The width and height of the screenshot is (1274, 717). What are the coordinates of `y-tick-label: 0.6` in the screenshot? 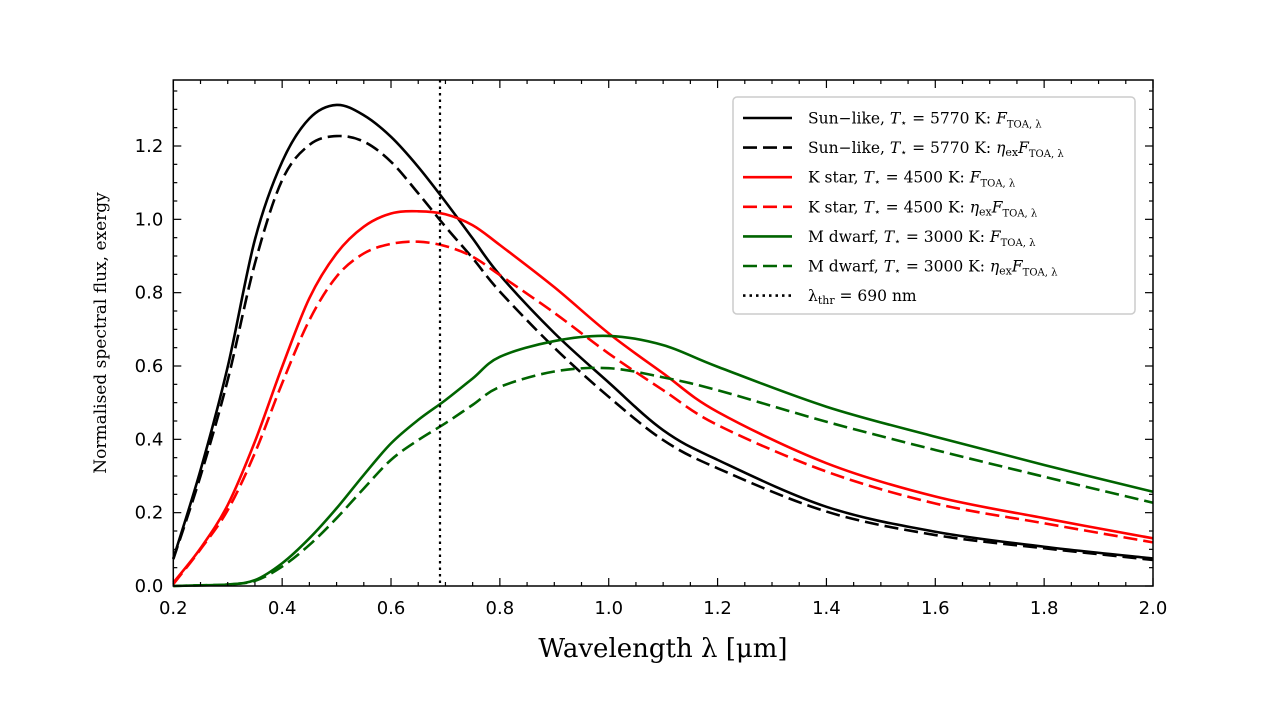 It's located at (149, 366).